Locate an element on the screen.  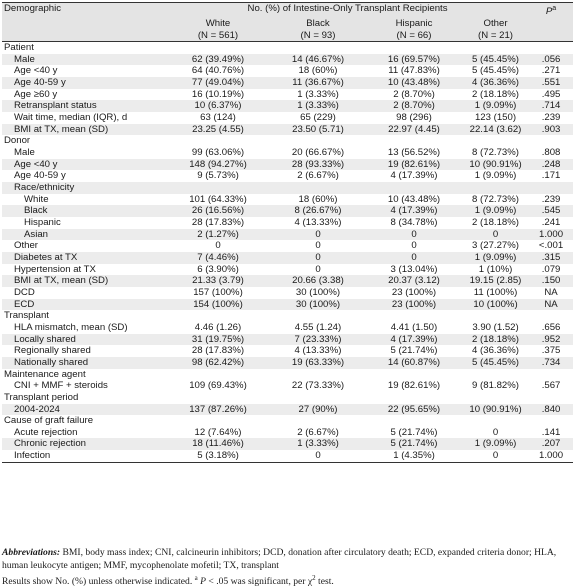
p-value: .241 is located at coordinates (551, 222).